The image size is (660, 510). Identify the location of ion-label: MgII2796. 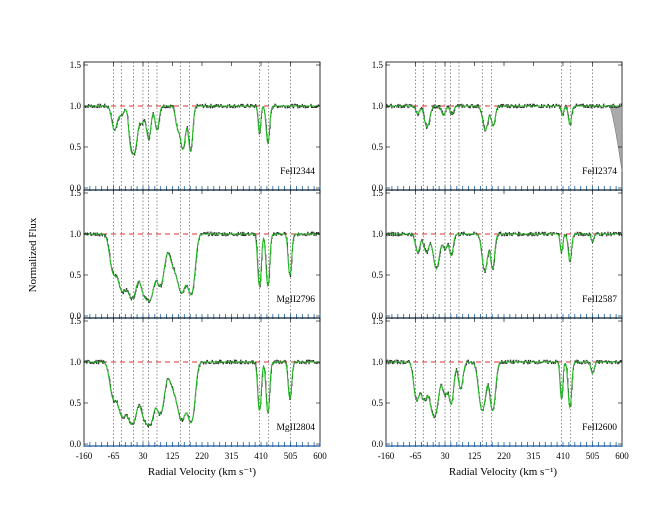
(295, 300).